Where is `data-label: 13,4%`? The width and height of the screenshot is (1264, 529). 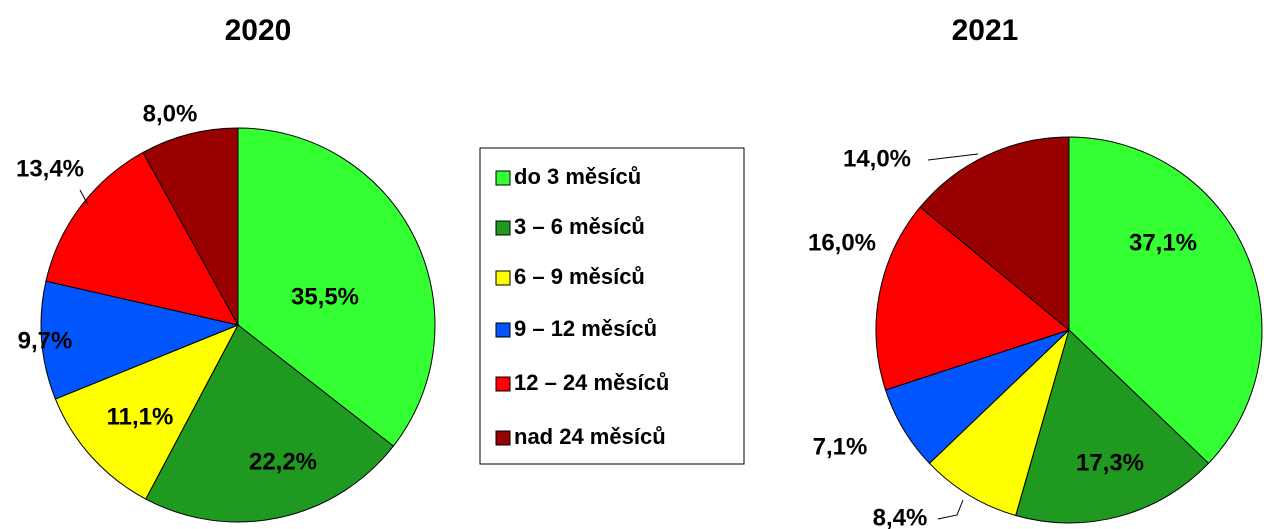 data-label: 13,4% is located at coordinates (50, 168).